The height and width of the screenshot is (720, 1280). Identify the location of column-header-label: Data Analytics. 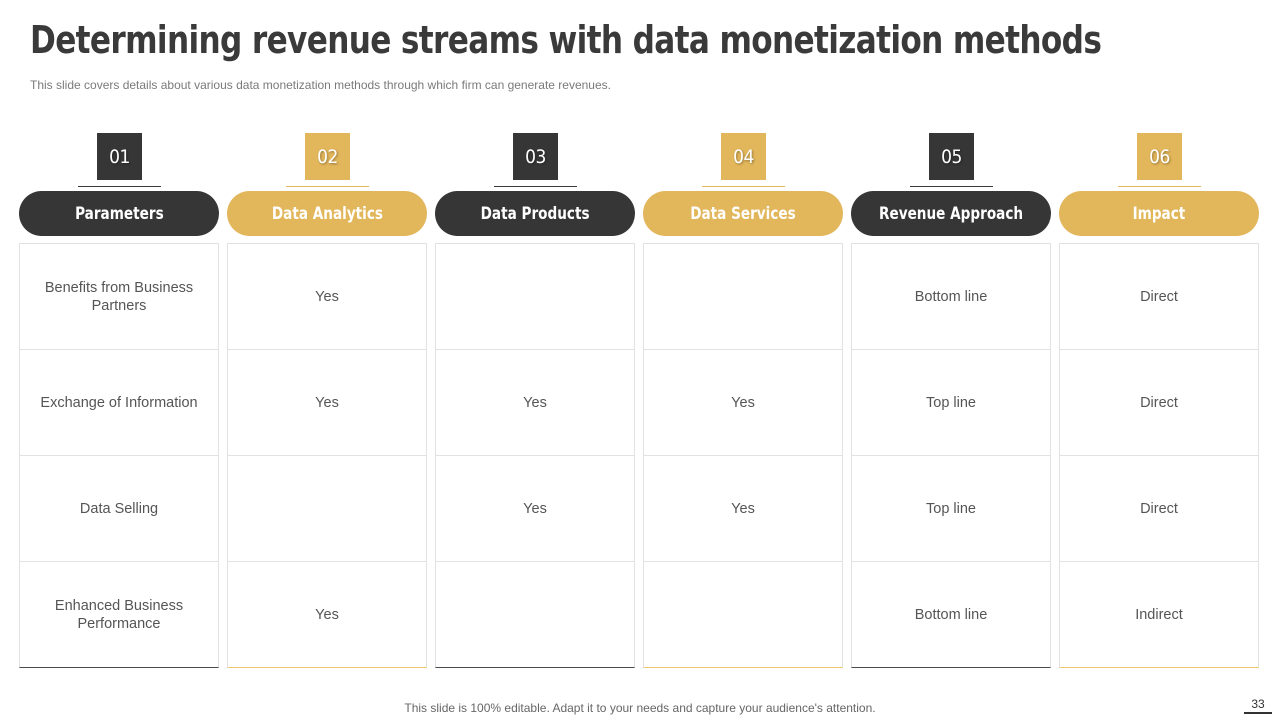
(327, 213).